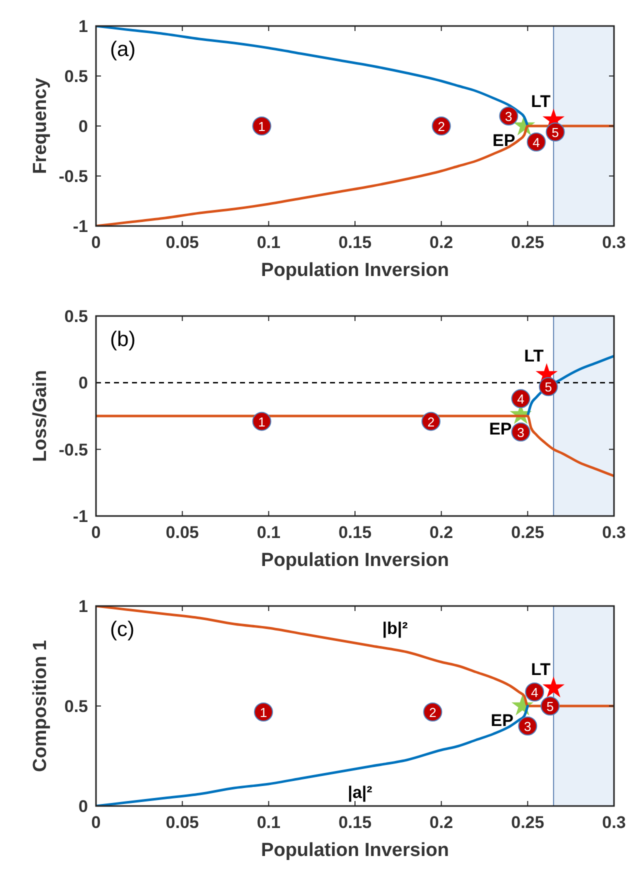 The width and height of the screenshot is (638, 896). I want to click on y-axis-title: Loss/Gain, so click(40, 416).